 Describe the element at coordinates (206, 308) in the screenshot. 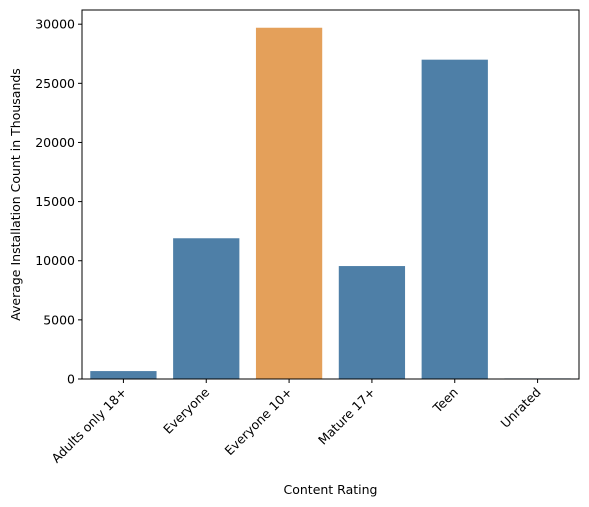

I see `bar-everyone` at that location.